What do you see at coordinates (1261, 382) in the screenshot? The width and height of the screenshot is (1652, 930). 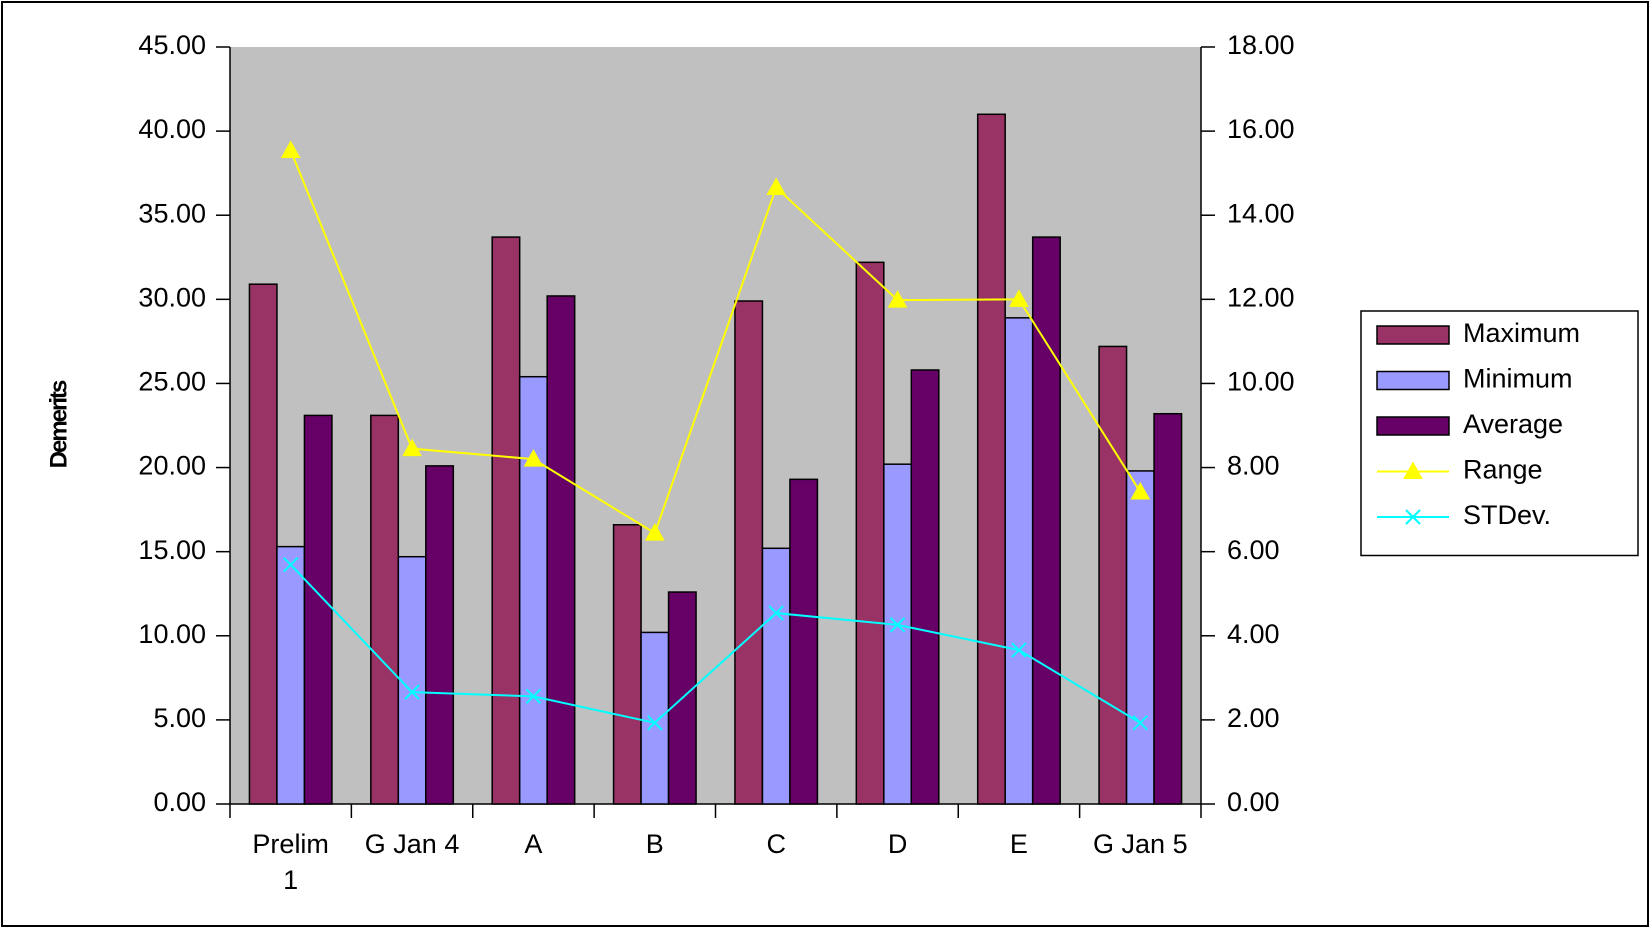 I see `y2-tick-label: 10.00` at bounding box center [1261, 382].